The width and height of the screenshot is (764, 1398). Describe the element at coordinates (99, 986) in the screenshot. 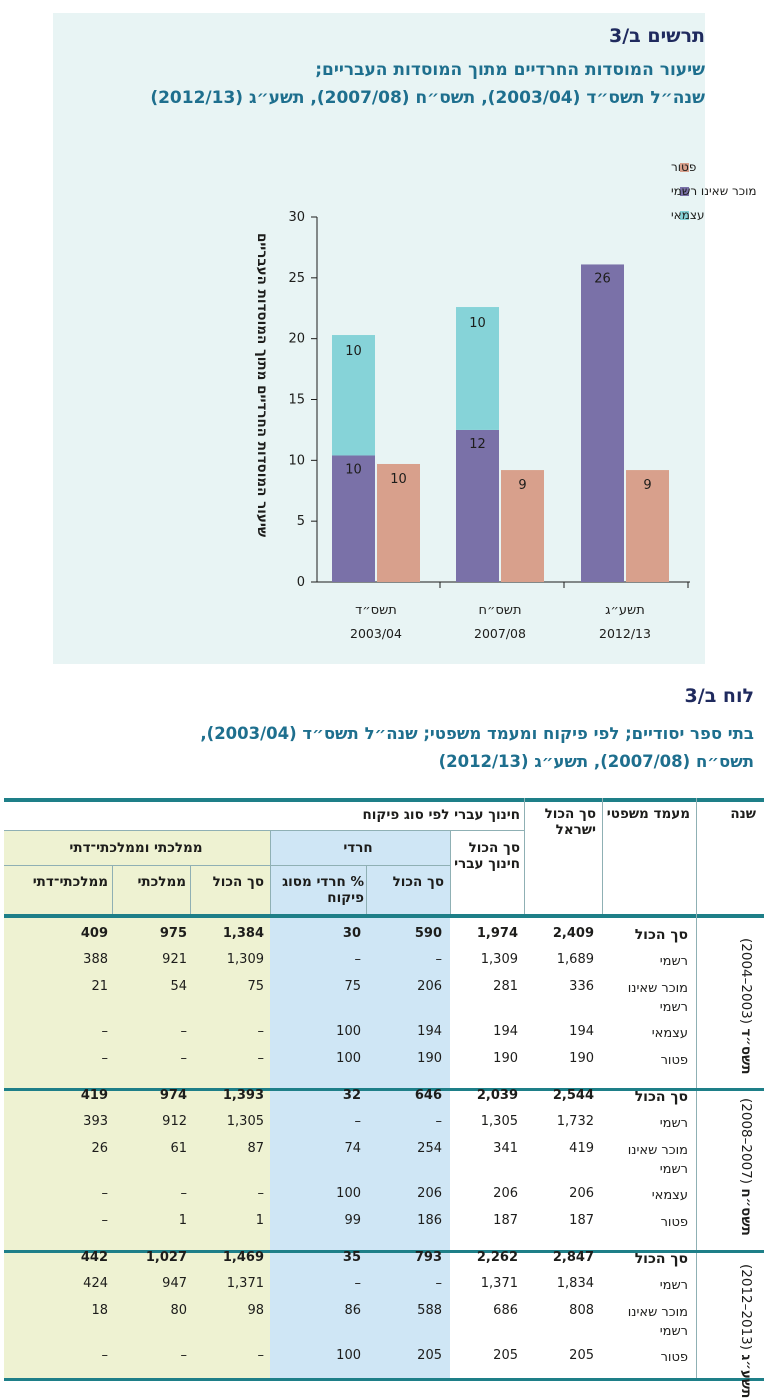

I see `table-cell: 21` at that location.